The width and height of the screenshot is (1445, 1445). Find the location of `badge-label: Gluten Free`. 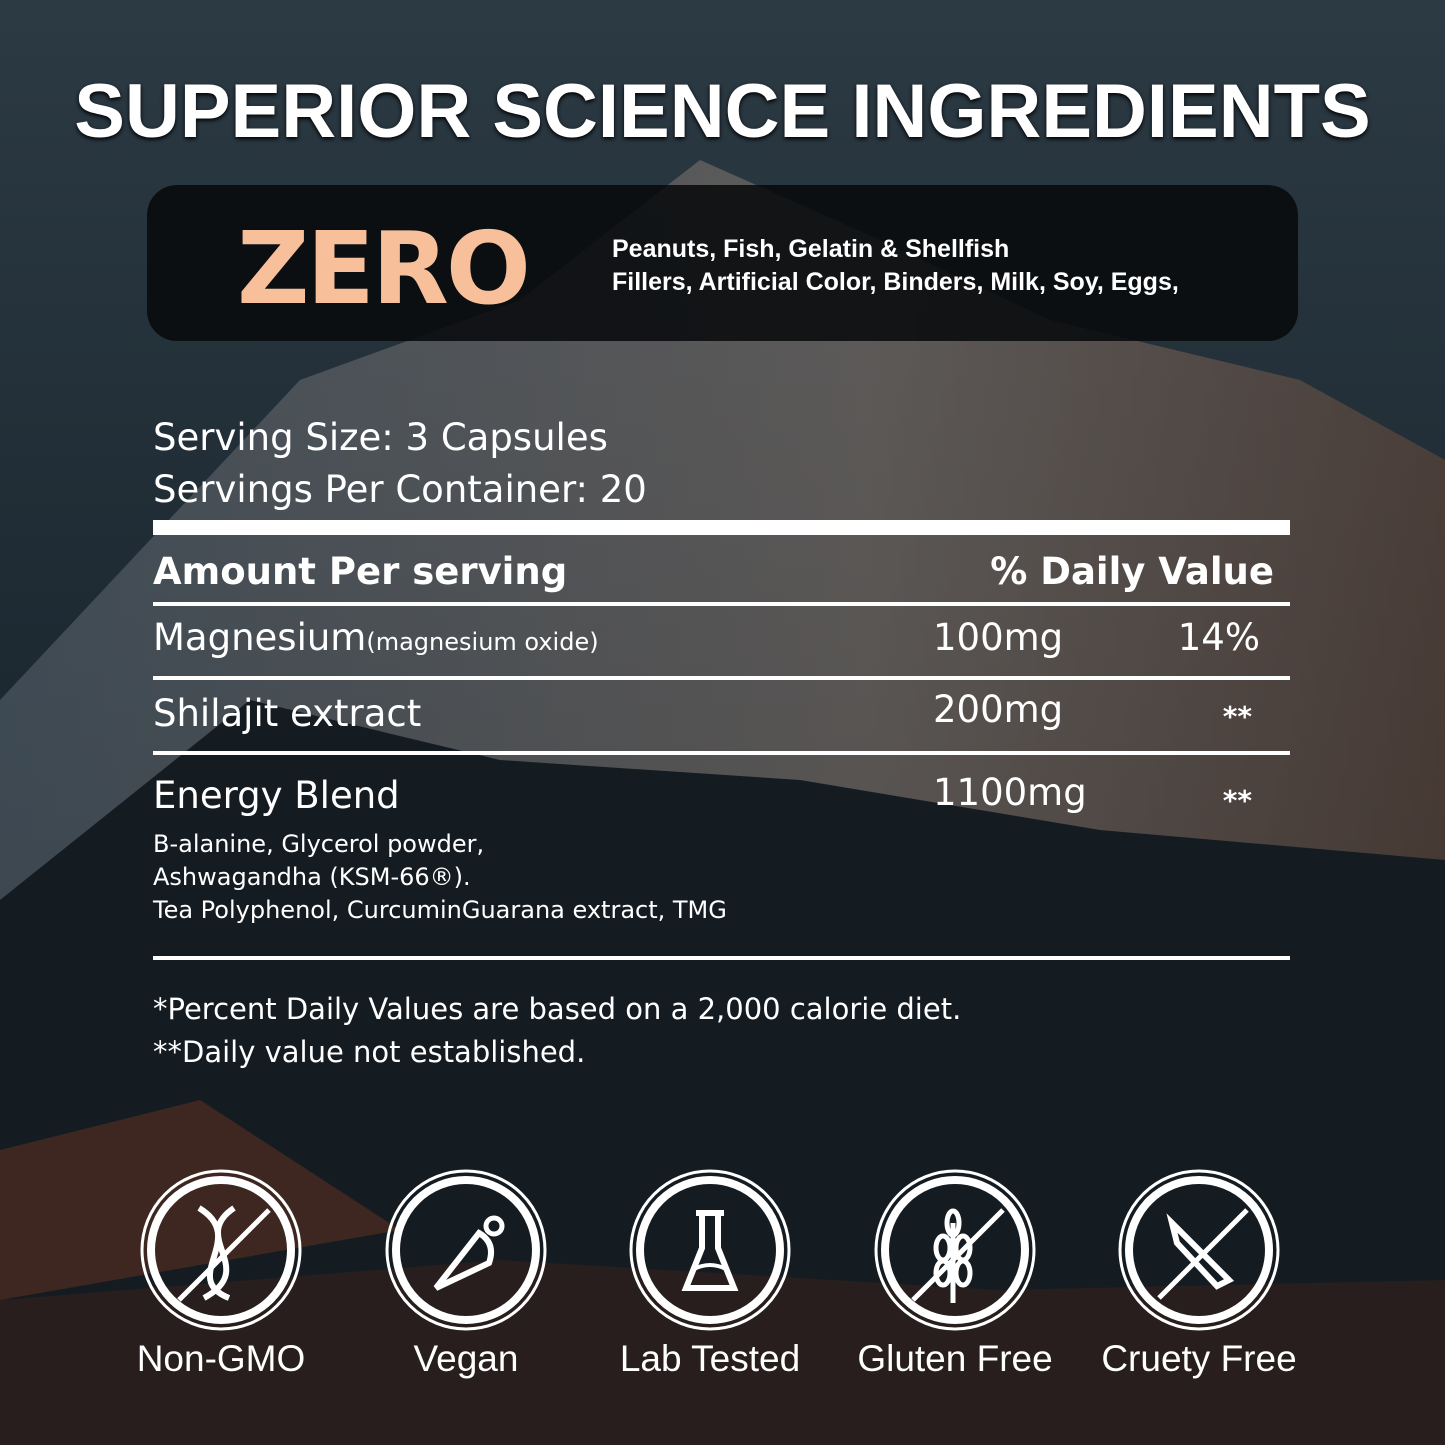

badge-label: Gluten Free is located at coordinates (955, 1358).